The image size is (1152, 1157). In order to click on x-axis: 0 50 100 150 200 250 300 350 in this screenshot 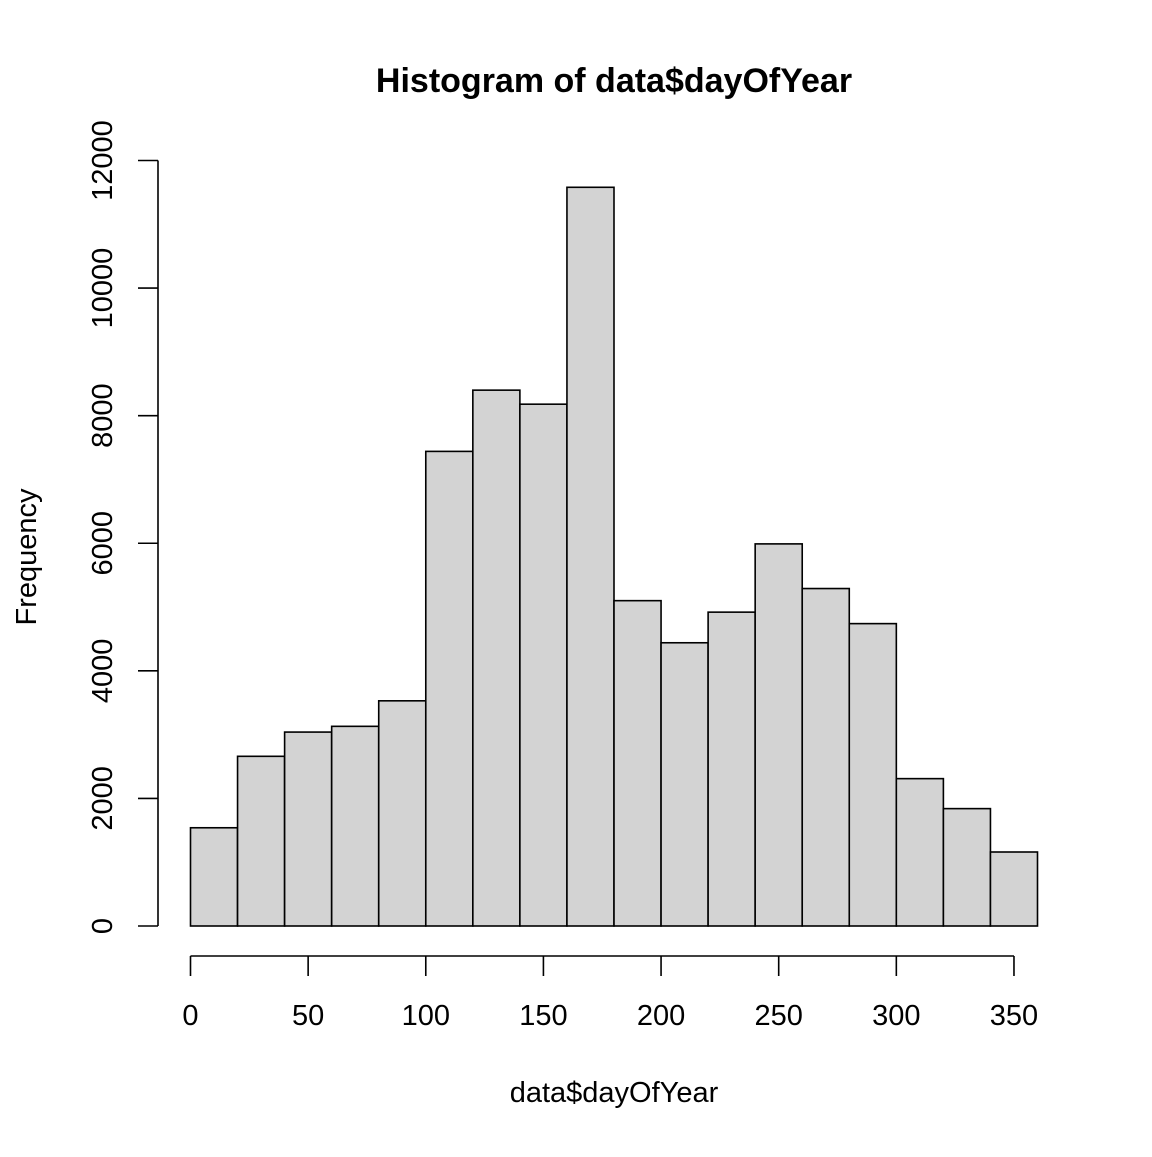, I will do `click(610, 993)`.